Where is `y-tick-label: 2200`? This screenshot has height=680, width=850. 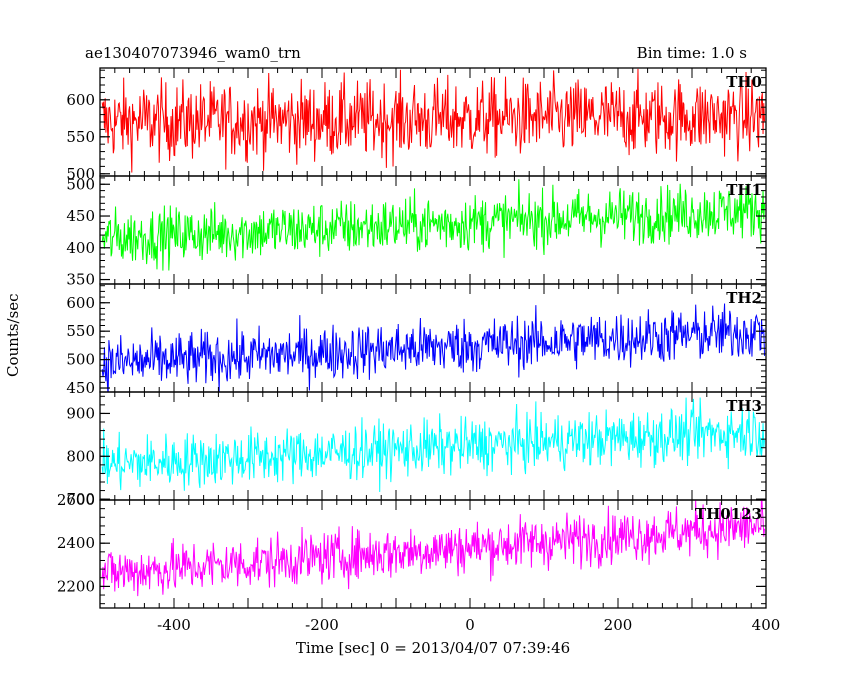 y-tick-label: 2200 is located at coordinates (76, 586).